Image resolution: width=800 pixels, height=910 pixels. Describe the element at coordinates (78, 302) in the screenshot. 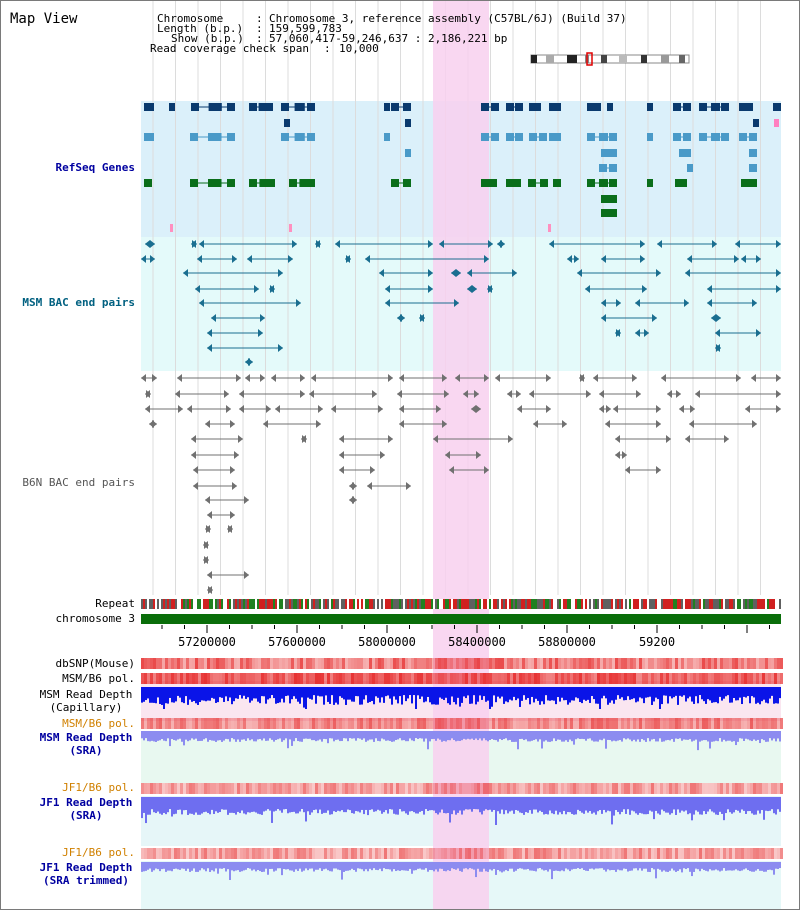

I see `track-label-msm-bac: MSM BAC end pairs` at that location.